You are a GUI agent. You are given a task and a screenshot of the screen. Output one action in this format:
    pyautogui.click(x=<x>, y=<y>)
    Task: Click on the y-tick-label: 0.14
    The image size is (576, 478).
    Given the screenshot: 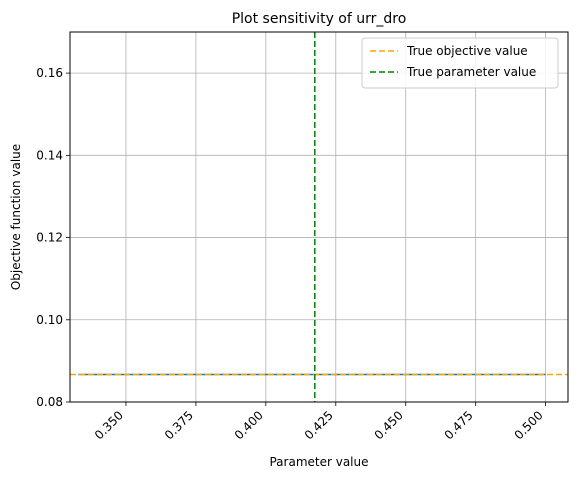 What is the action you would take?
    pyautogui.click(x=49, y=155)
    